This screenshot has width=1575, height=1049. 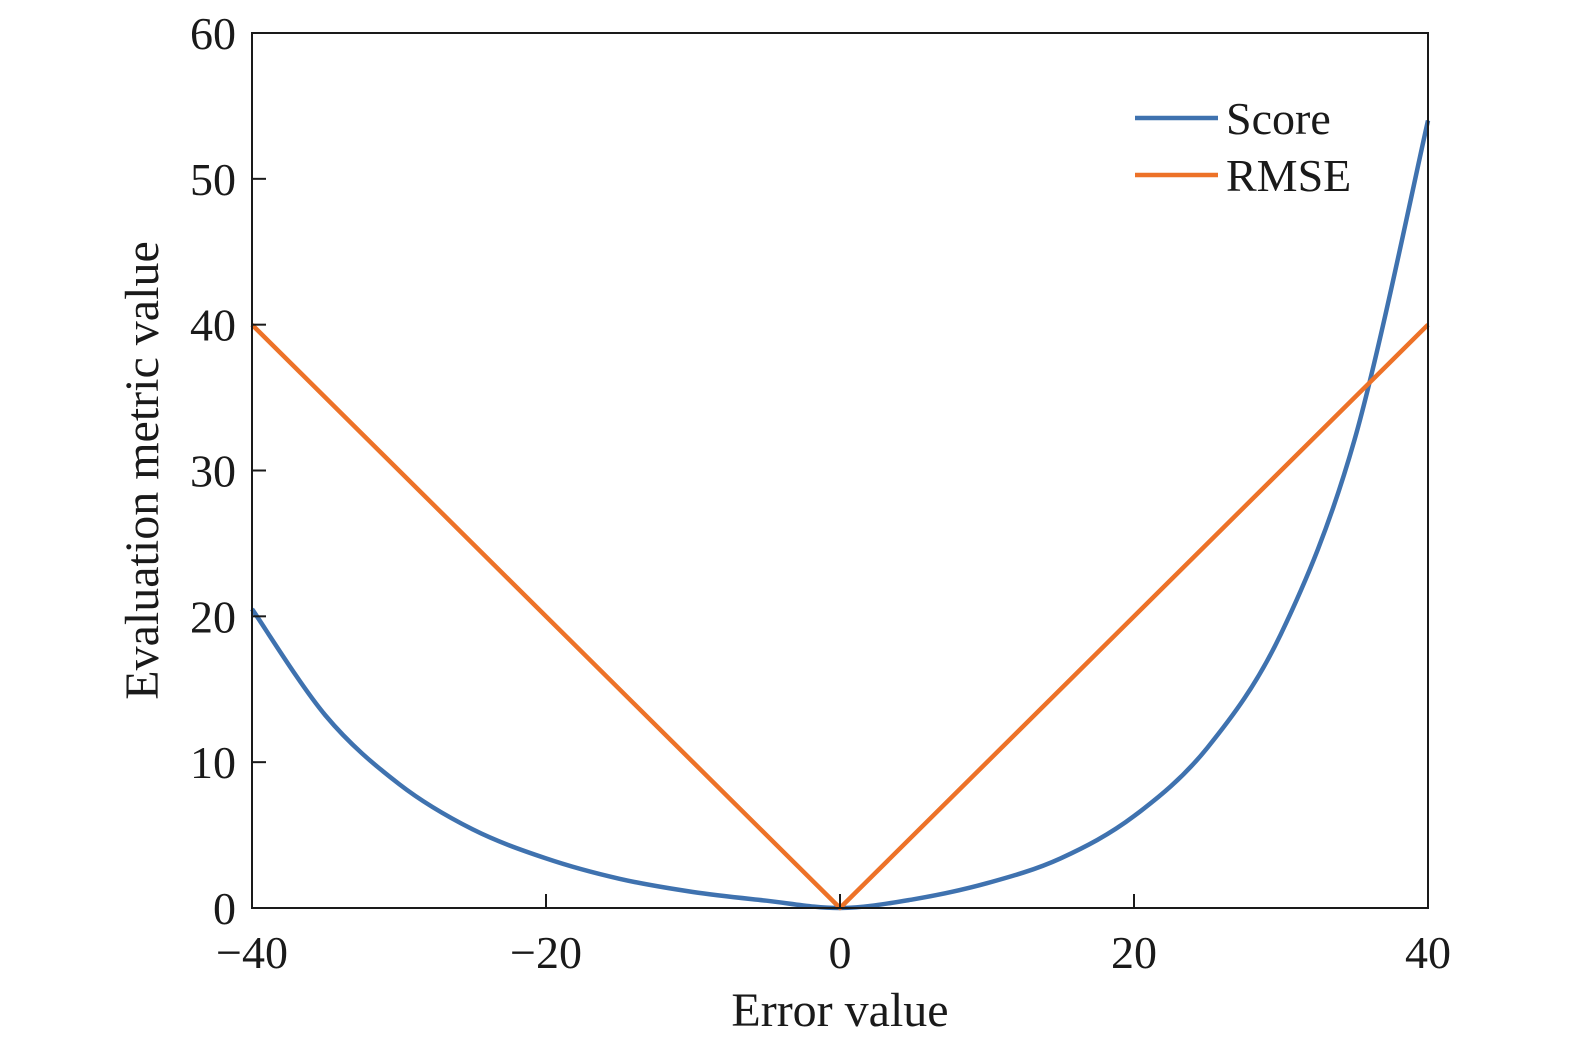 What do you see at coordinates (252, 952) in the screenshot?
I see `x-tick-label: −40` at bounding box center [252, 952].